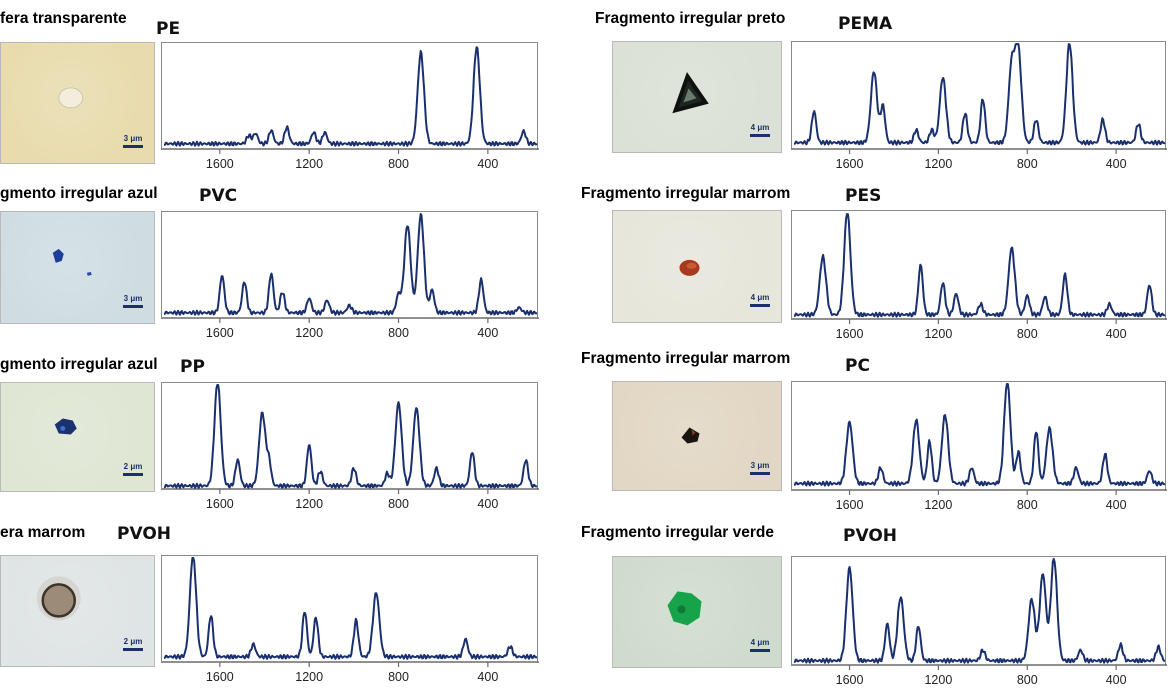 This screenshot has width=1170, height=697. What do you see at coordinates (690, 93) in the screenshot?
I see `black-triangular-fragment-icon` at bounding box center [690, 93].